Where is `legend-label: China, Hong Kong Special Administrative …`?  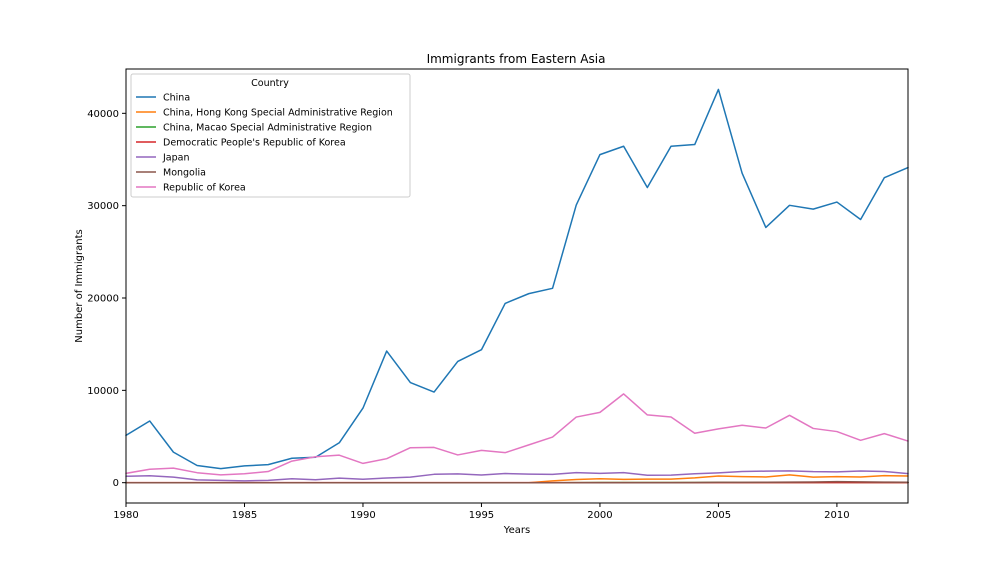
legend-label: China, Hong Kong Special Administrative … is located at coordinates (278, 113).